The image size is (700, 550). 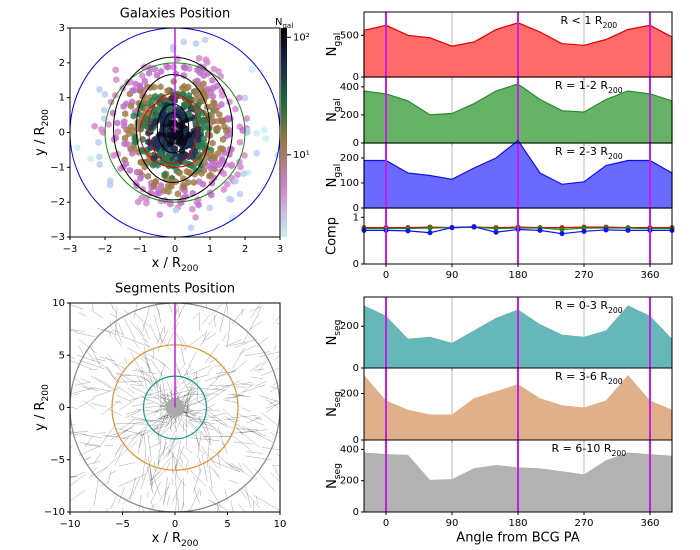 What do you see at coordinates (581, 85) in the screenshot?
I see `panel-annotation-main: R = 1-2 R` at bounding box center [581, 85].